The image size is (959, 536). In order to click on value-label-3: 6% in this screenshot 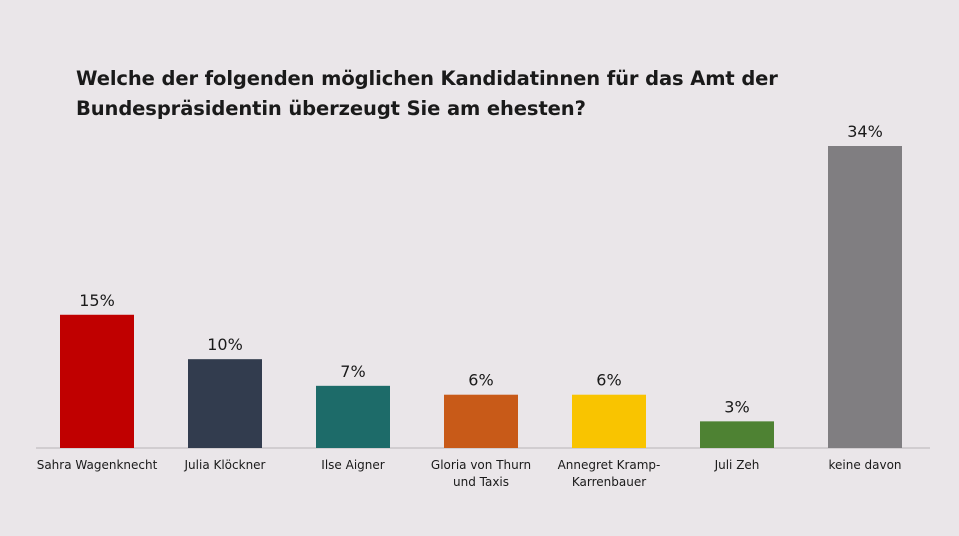, I will do `click(480, 380)`.